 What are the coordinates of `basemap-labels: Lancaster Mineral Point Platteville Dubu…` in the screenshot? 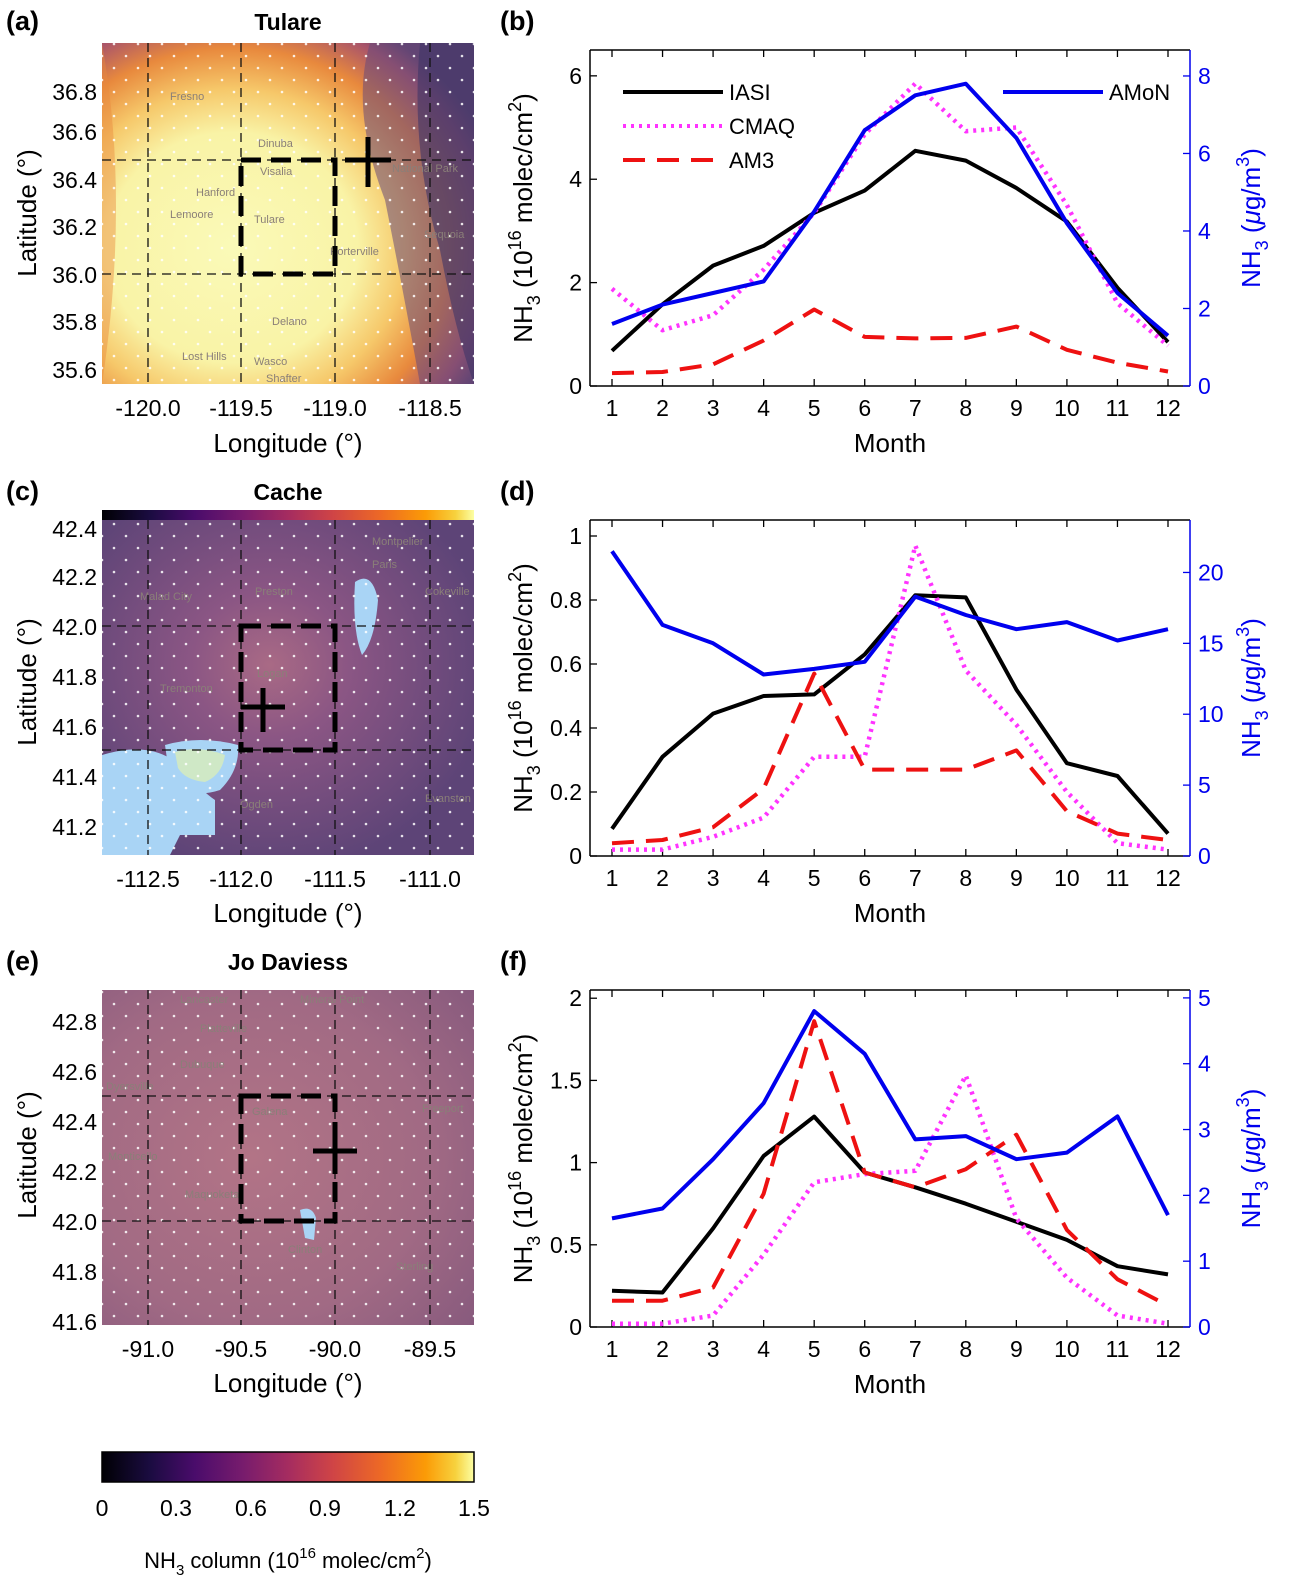 It's located at (285, 1133).